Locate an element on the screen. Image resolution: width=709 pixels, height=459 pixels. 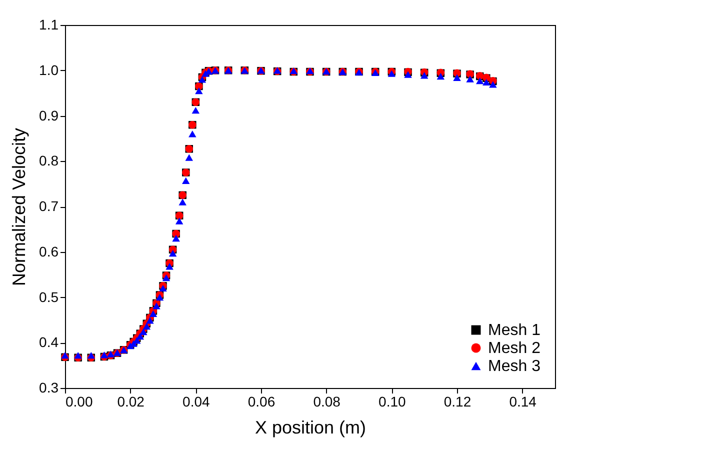
x-tick-label: 0.02 is located at coordinates (131, 402).